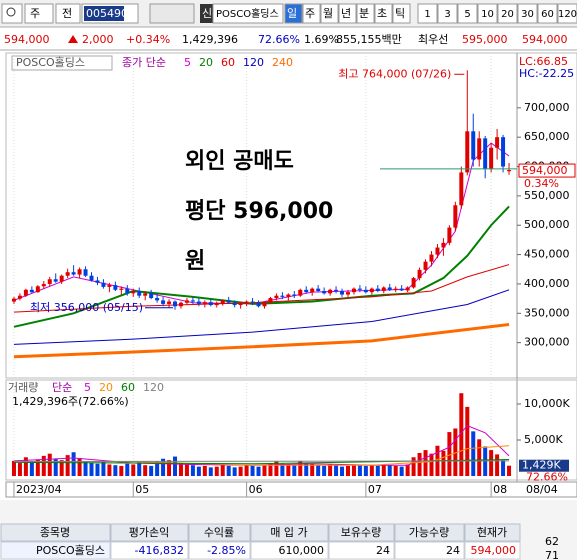  Describe the element at coordinates (433, 39) in the screenshot. I see `quote-best-label: 최우선` at that location.